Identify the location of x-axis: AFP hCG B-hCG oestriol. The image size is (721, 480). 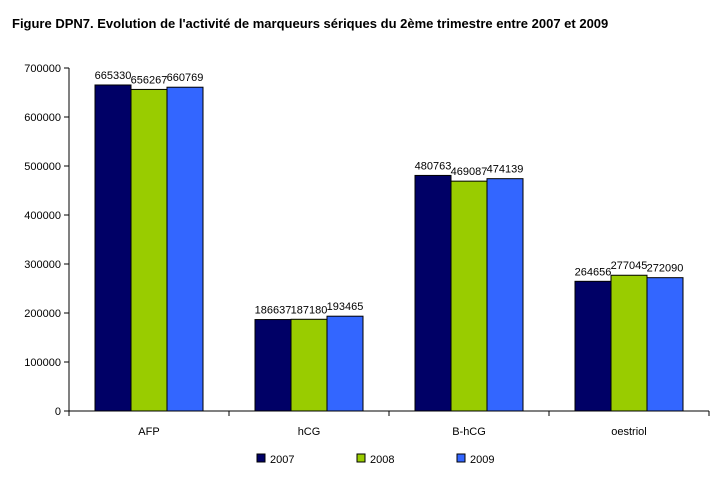
(389, 424).